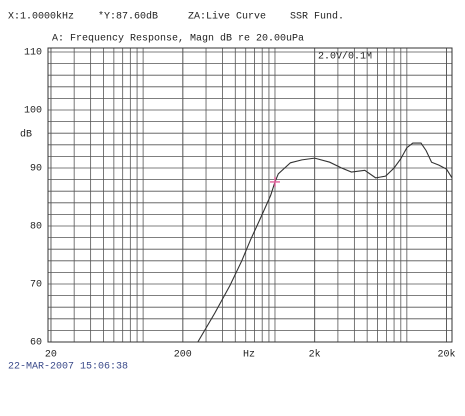 This screenshot has height=416, width=465. What do you see at coordinates (41, 17) in the screenshot?
I see `cursor-x: X:1.0000kHz` at bounding box center [41, 17].